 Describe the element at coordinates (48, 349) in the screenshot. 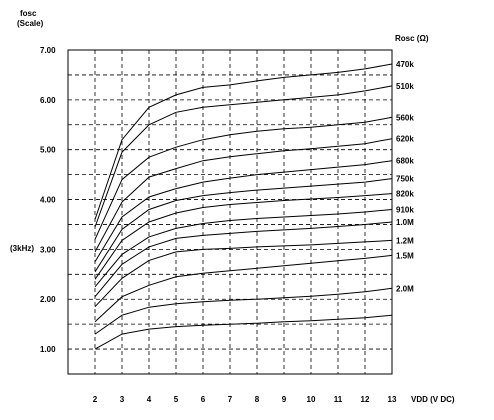

I see `y-tick-label: 1.00` at that location.